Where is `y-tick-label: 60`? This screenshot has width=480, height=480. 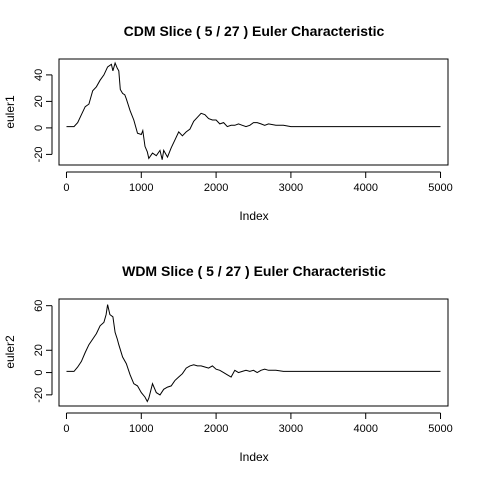
y-tick-label: 60 is located at coordinates (39, 306).